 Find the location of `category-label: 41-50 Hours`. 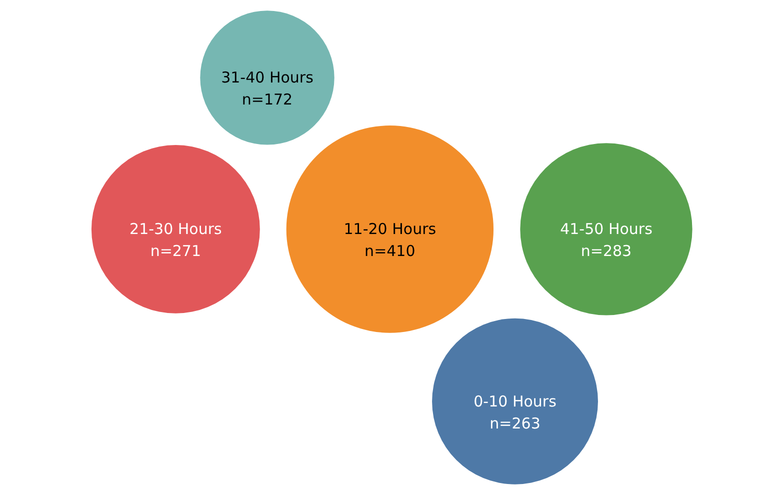

category-label: 41-50 Hours is located at coordinates (606, 229).